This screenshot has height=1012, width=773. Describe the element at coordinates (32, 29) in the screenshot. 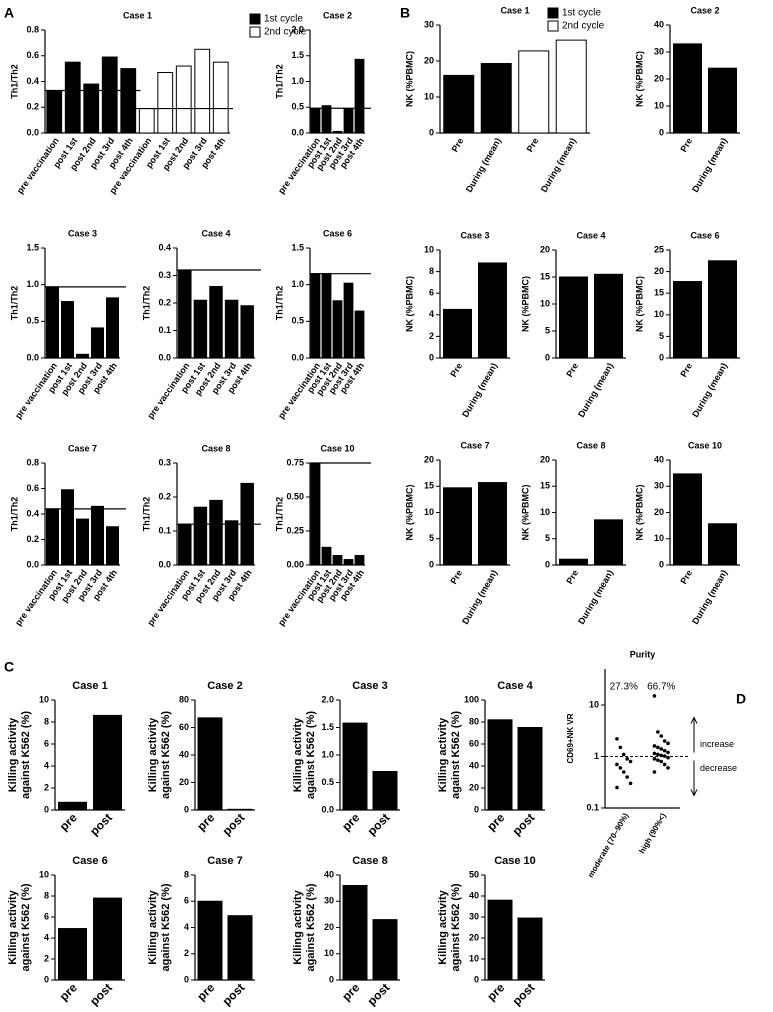

I see `y-tick-label: 0.8` at that location.